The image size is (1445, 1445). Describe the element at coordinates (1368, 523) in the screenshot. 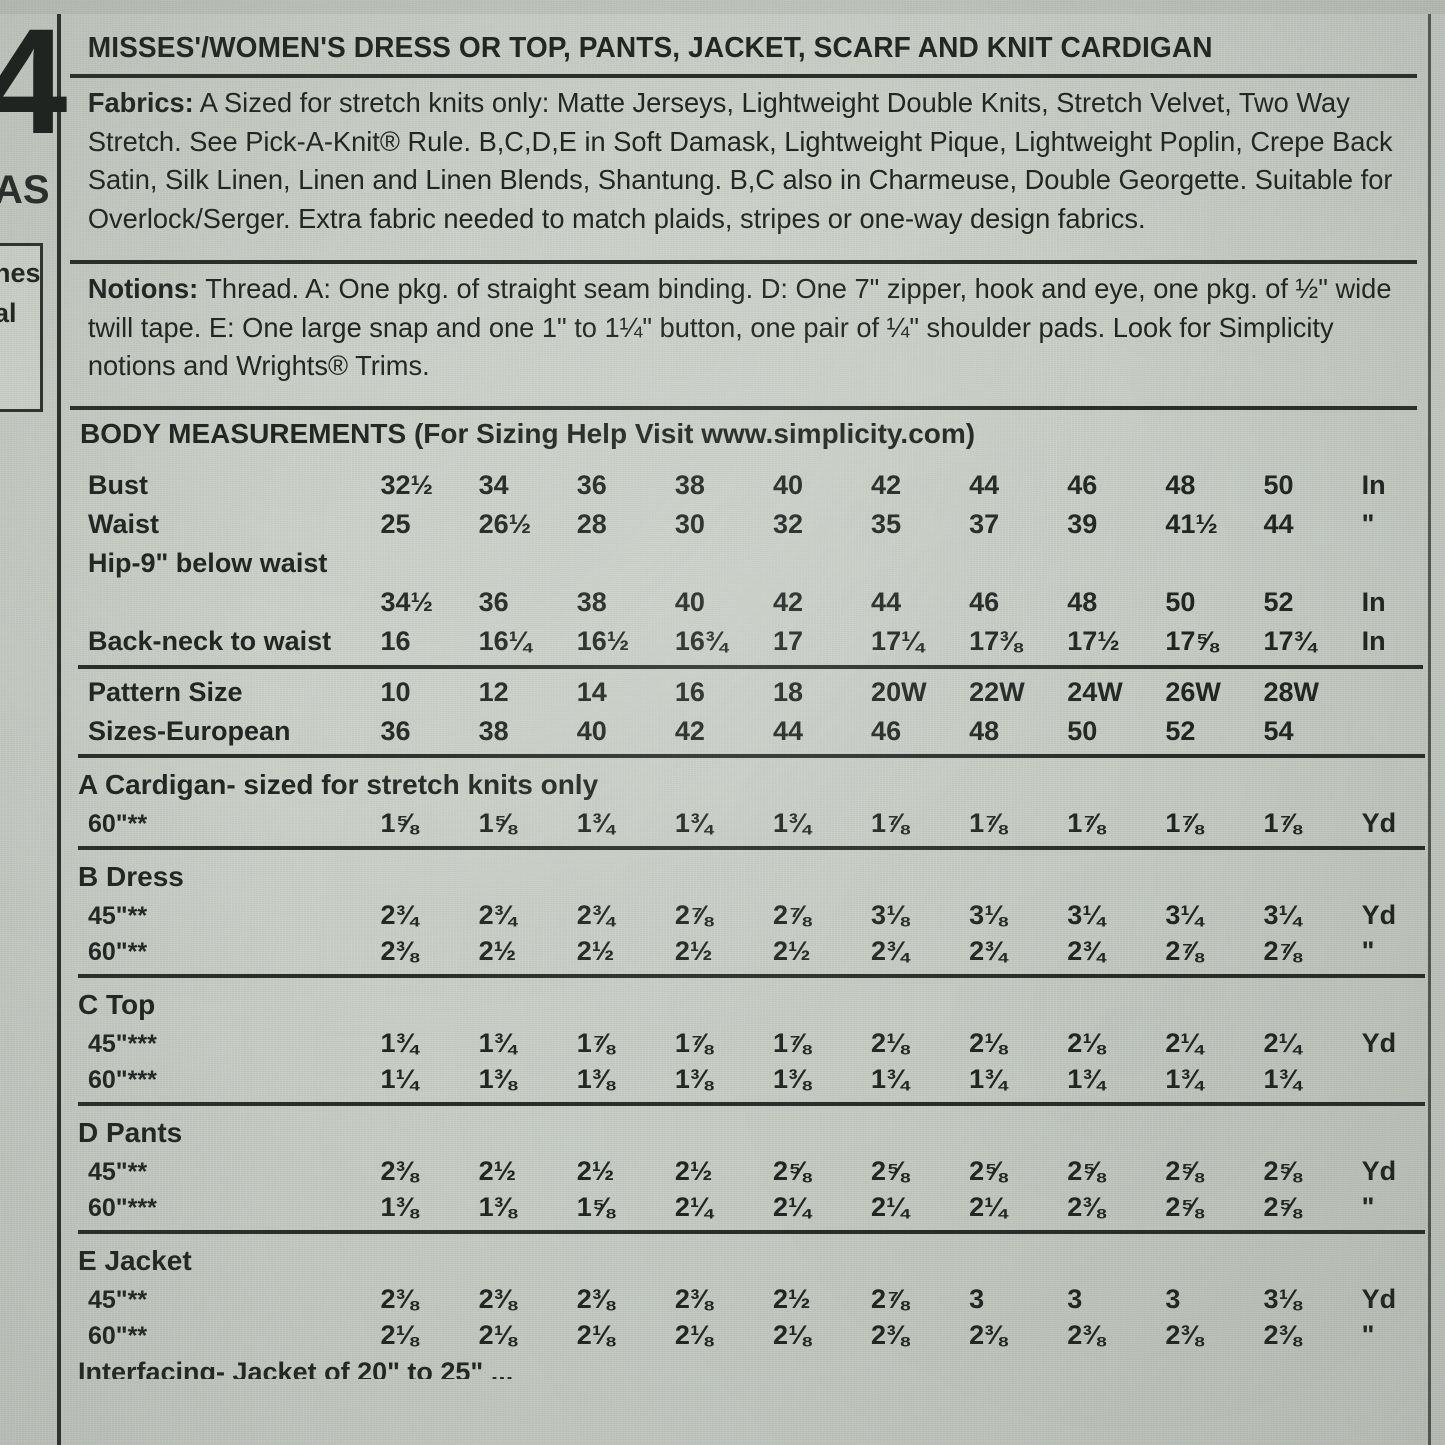

I see `row-unit: "` at that location.